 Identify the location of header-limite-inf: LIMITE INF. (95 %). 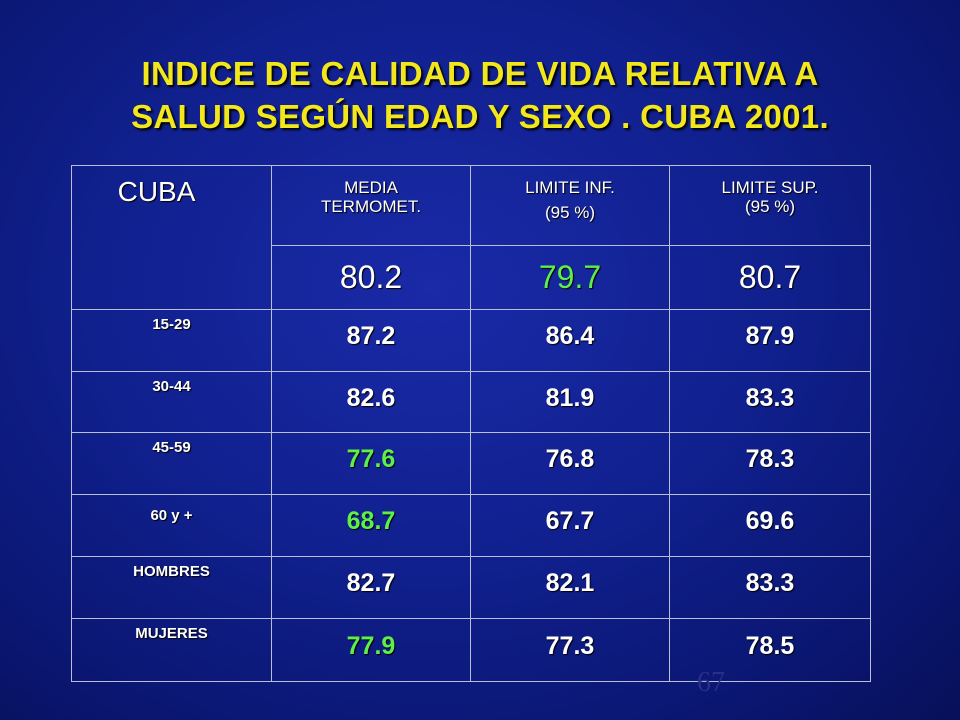
(570, 205).